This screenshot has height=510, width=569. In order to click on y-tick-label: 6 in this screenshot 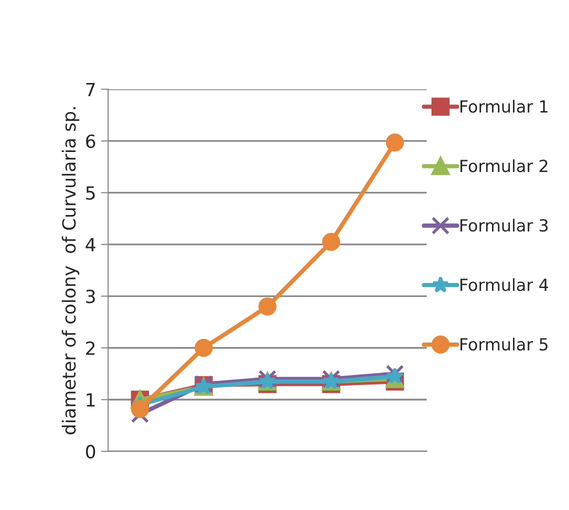, I will do `click(91, 141)`.